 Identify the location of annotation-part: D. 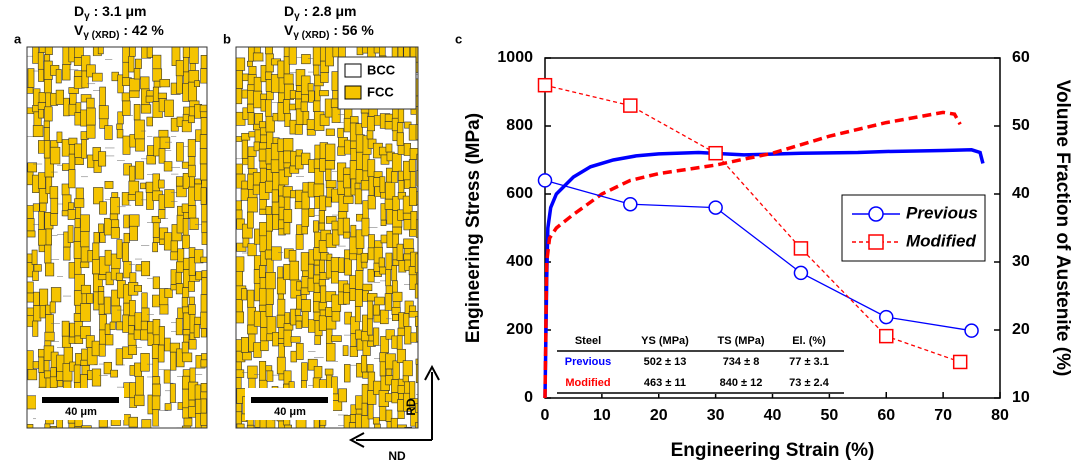
(289, 11).